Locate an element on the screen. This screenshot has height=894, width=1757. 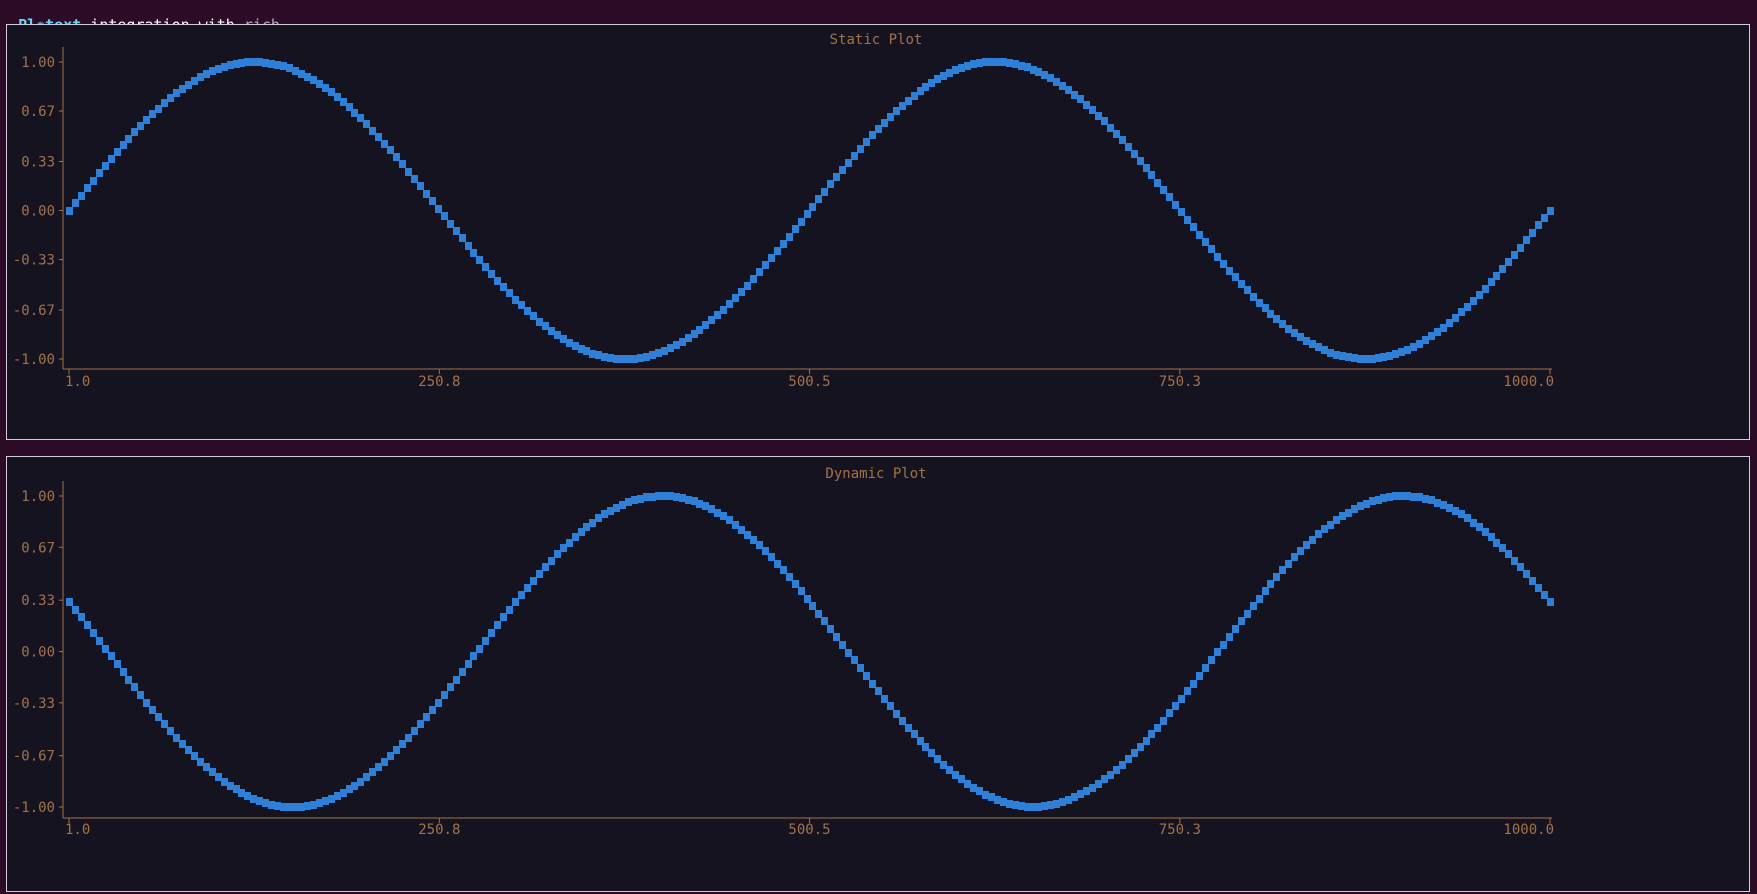
dynamic-y-tick-label: 0.33 is located at coordinates (38, 601).